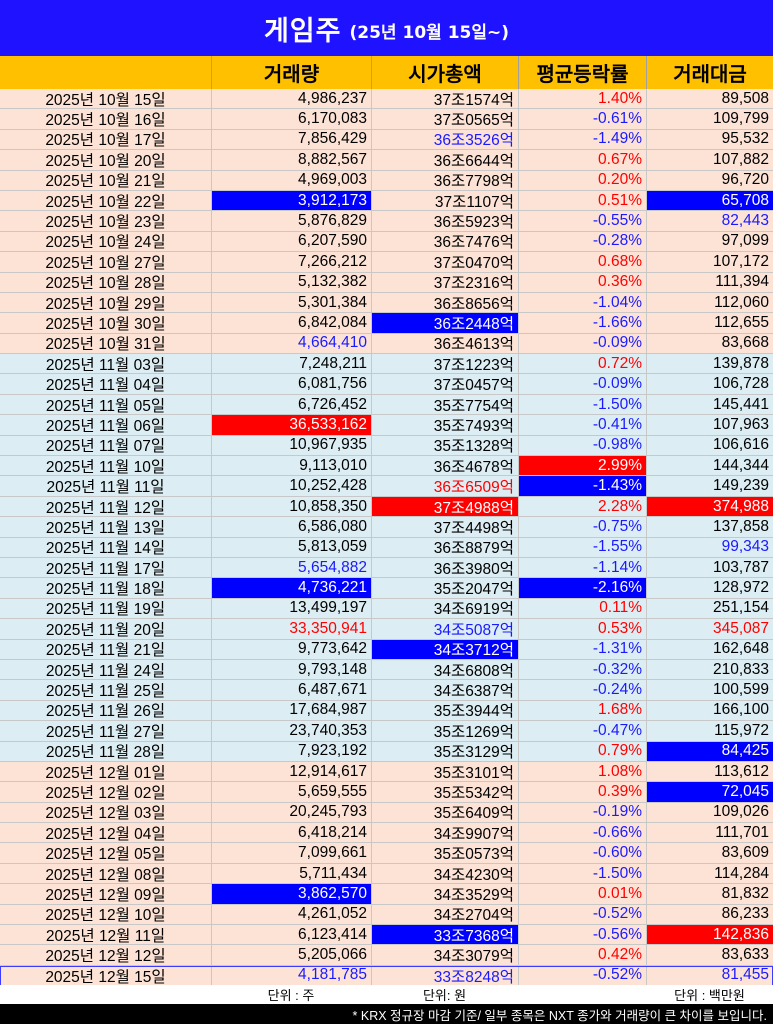 The height and width of the screenshot is (1024, 773). I want to click on cell-volume: 7,099,661, so click(291, 853).